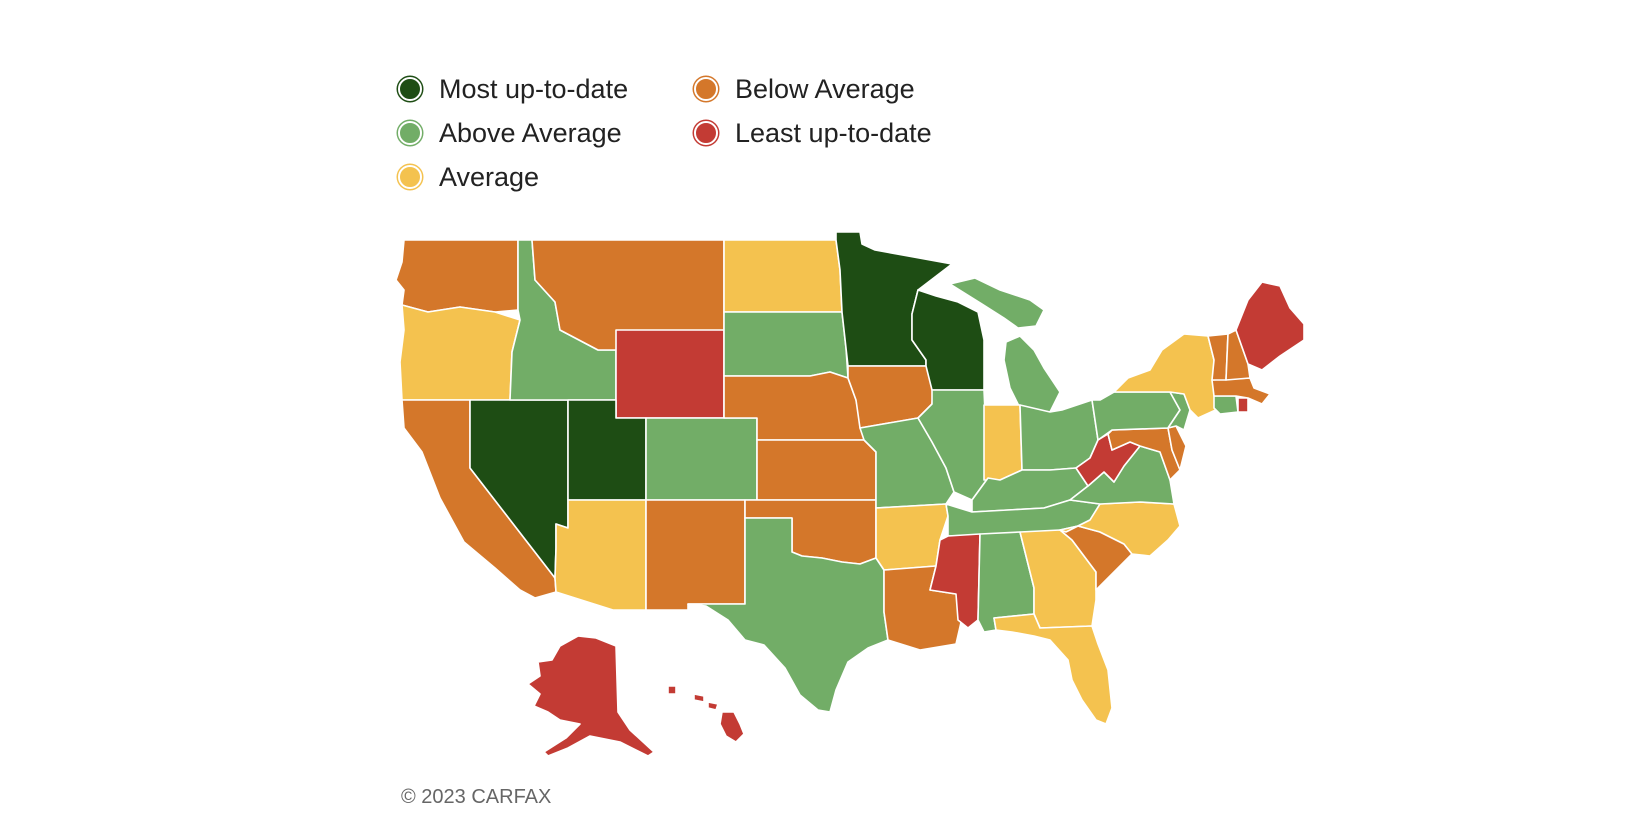 The height and width of the screenshot is (836, 1644). What do you see at coordinates (706, 133) in the screenshot?
I see `legend-swatch-least` at bounding box center [706, 133].